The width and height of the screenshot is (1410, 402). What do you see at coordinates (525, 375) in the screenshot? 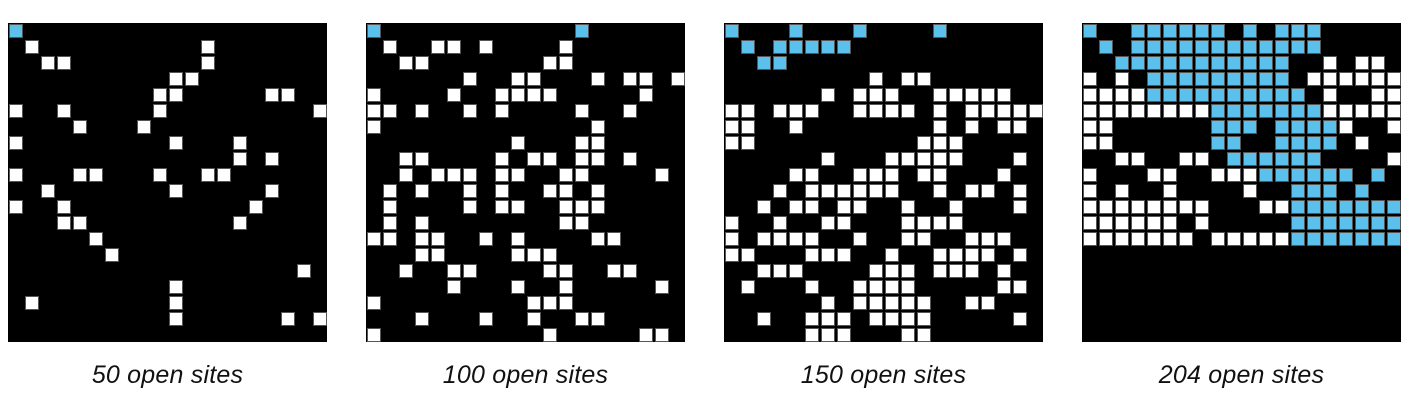
I see `grid-caption: 100 open sites` at bounding box center [525, 375].